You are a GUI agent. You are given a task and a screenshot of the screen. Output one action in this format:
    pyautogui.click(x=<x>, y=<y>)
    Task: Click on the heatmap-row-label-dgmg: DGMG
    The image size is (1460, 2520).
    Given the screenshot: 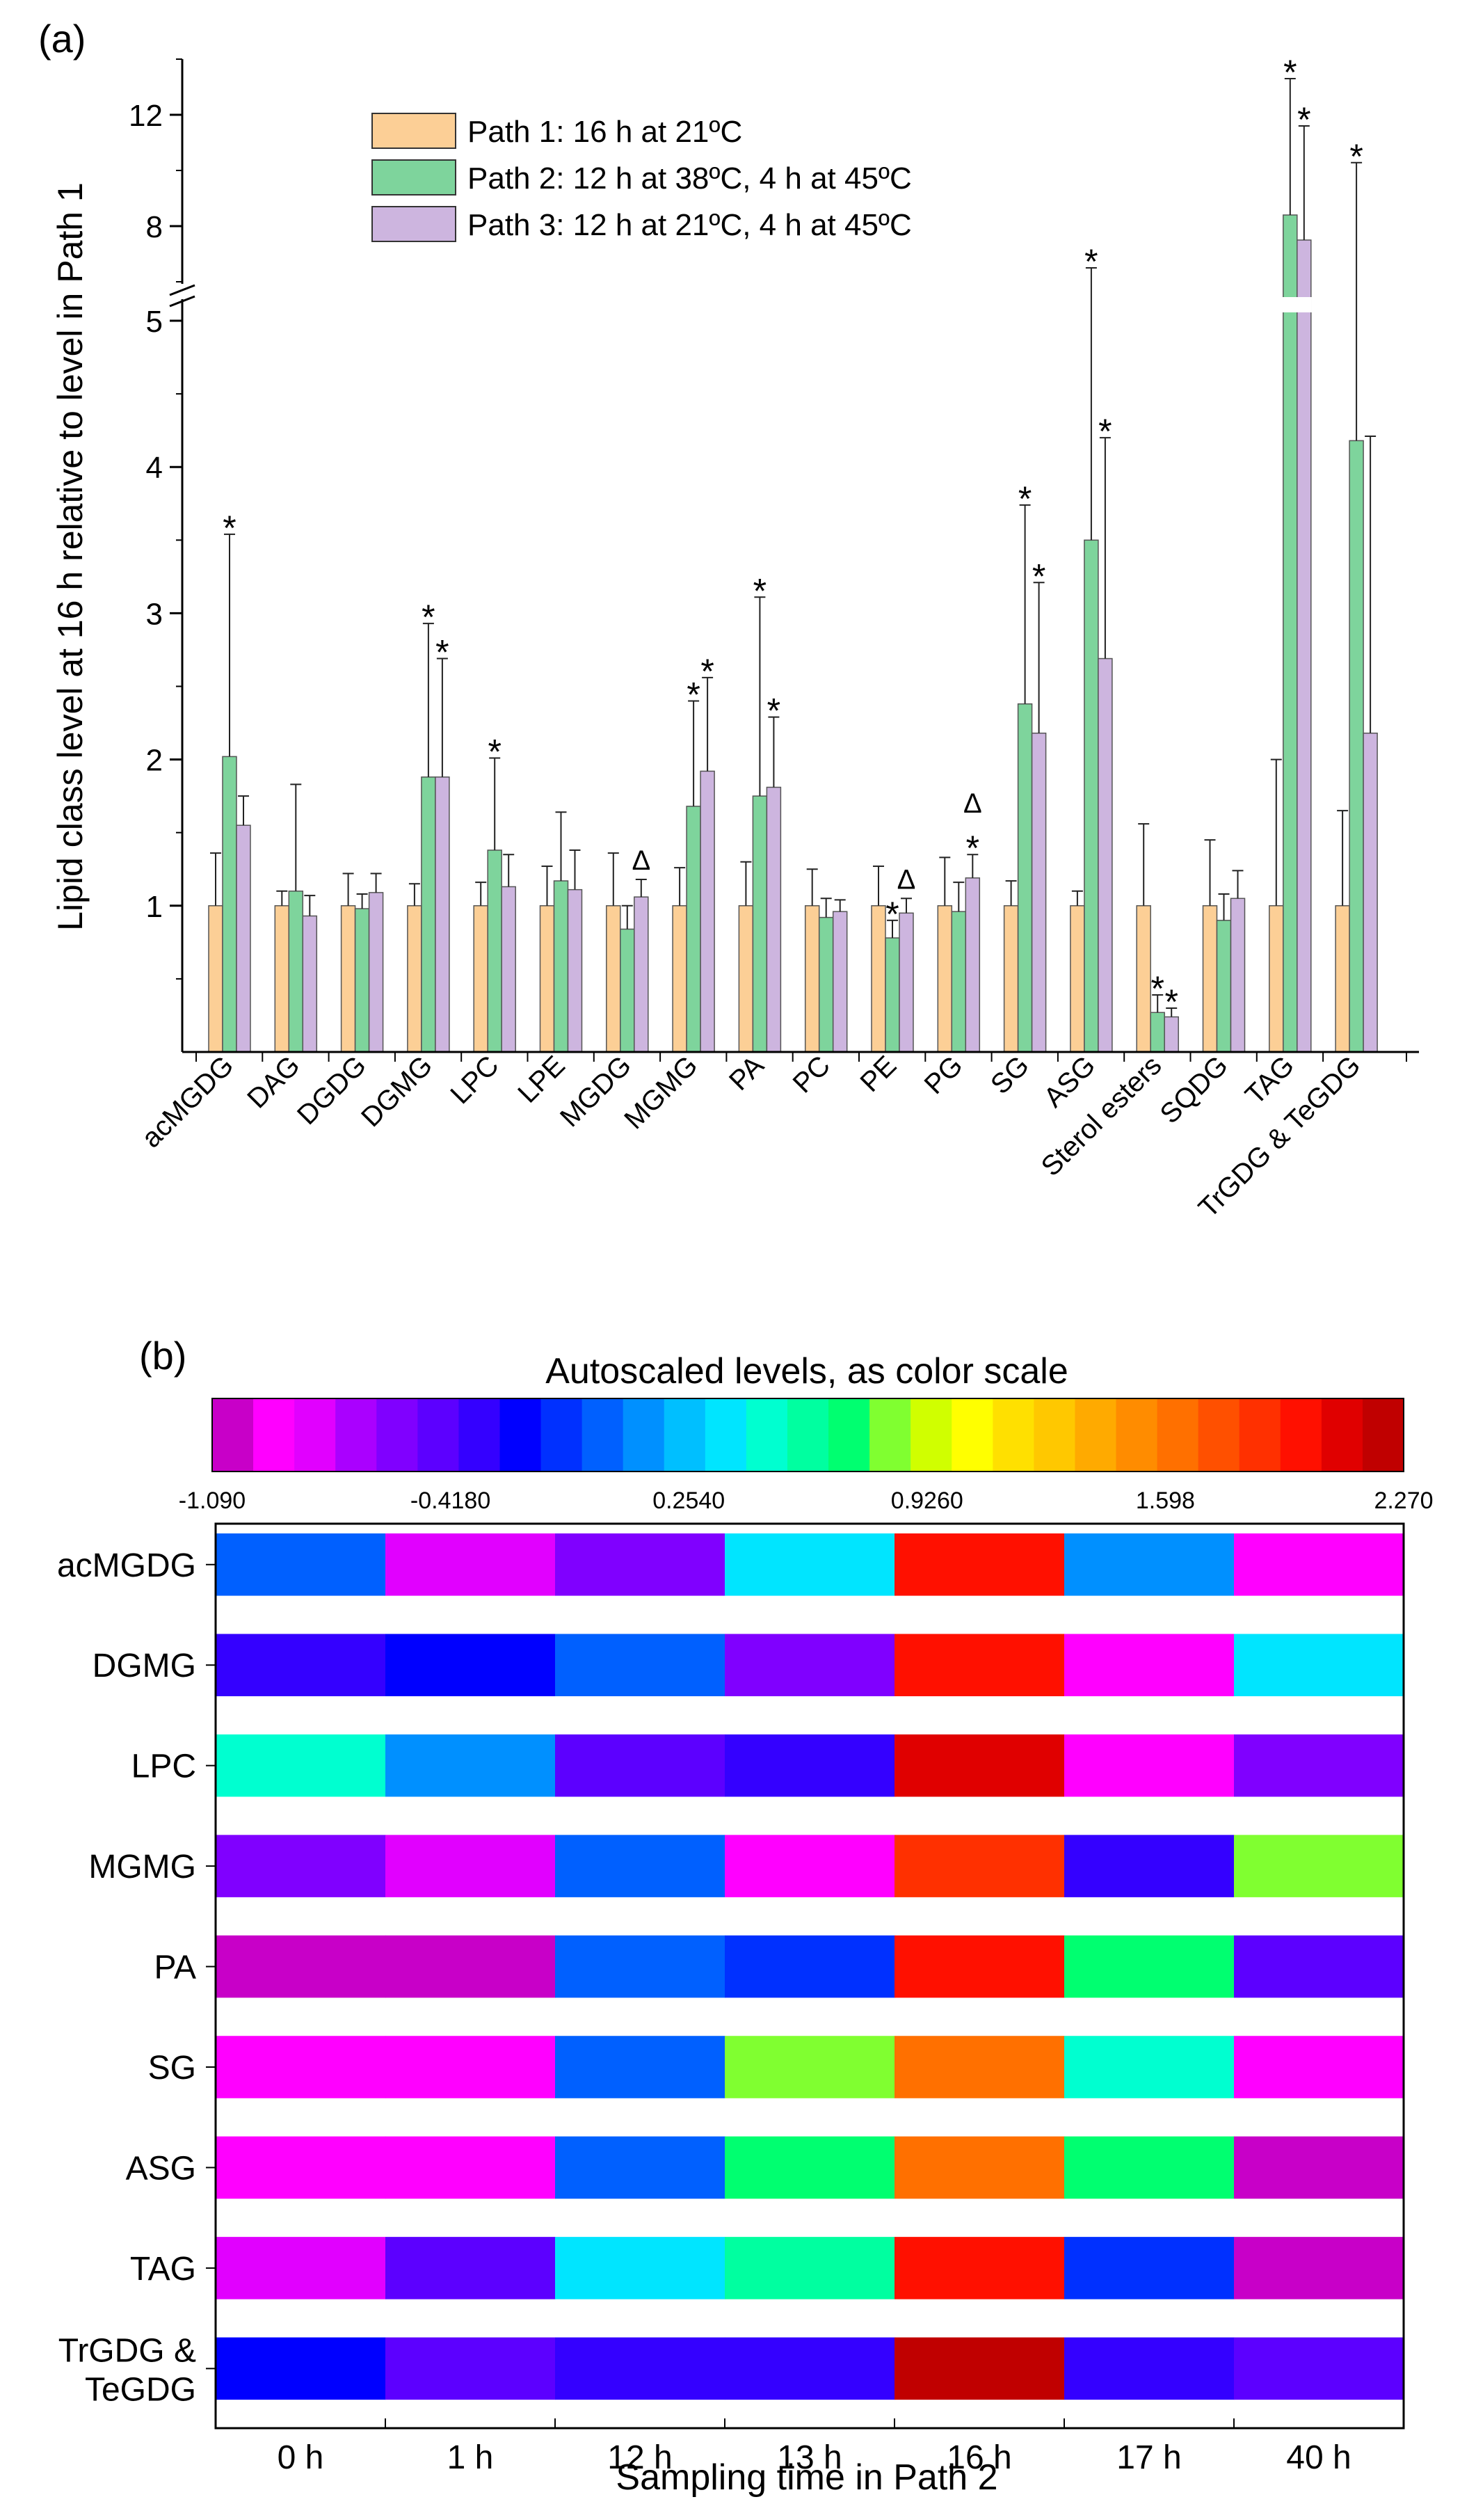 What is the action you would take?
    pyautogui.click(x=144, y=1666)
    